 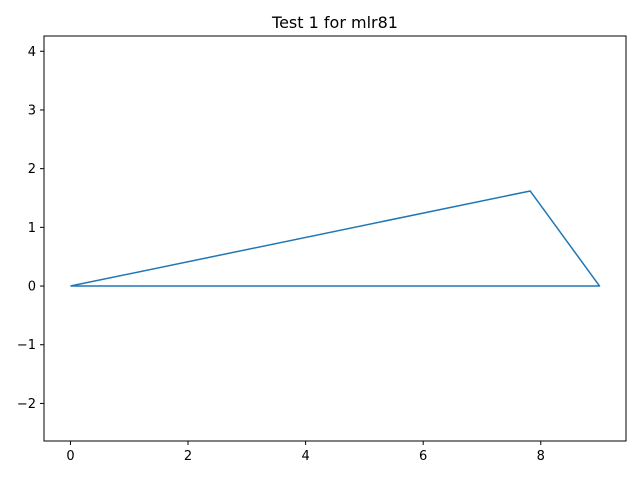 I want to click on chart-title: Test 1 for mlr81, so click(x=334, y=22).